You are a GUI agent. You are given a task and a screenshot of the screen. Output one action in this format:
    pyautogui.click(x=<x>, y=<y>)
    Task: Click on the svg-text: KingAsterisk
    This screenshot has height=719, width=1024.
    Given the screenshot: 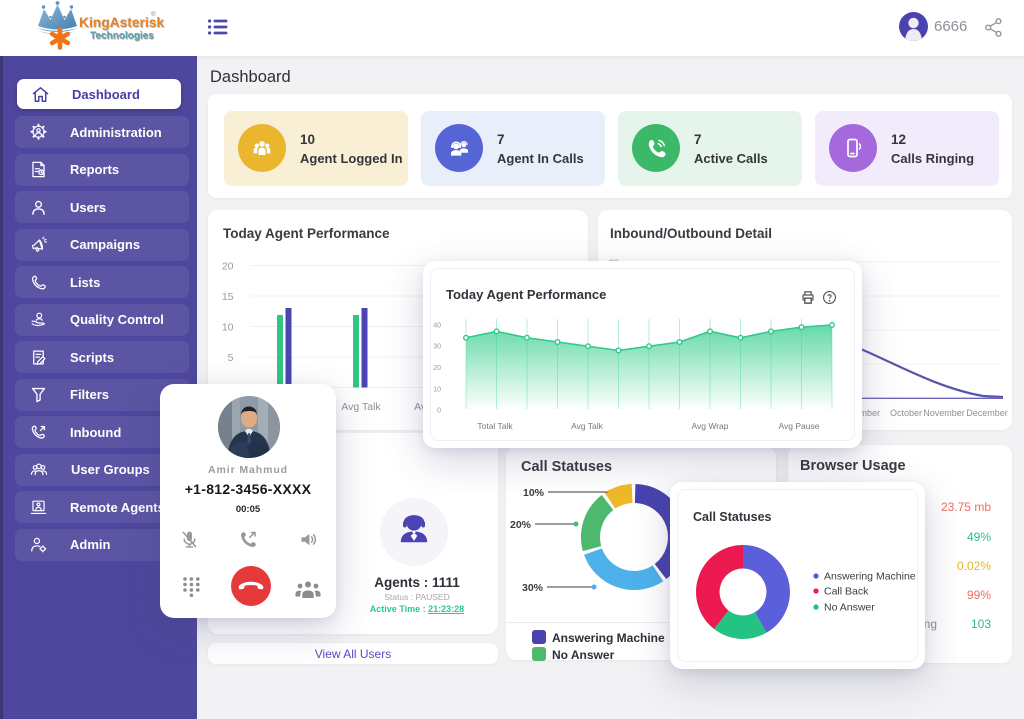 What is the action you would take?
    pyautogui.click(x=121, y=22)
    